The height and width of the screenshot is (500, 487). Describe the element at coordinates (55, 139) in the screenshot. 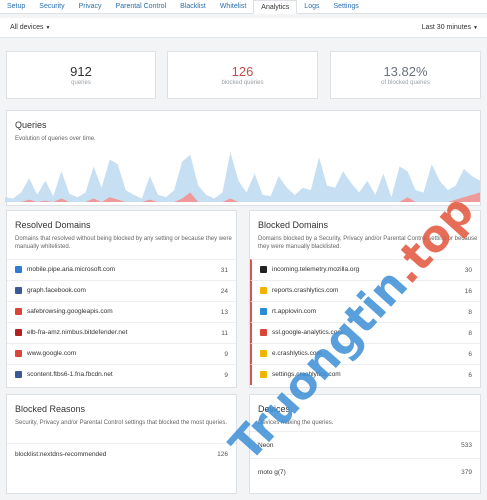

I see `queries-description: Evolution of queries over time.` at that location.